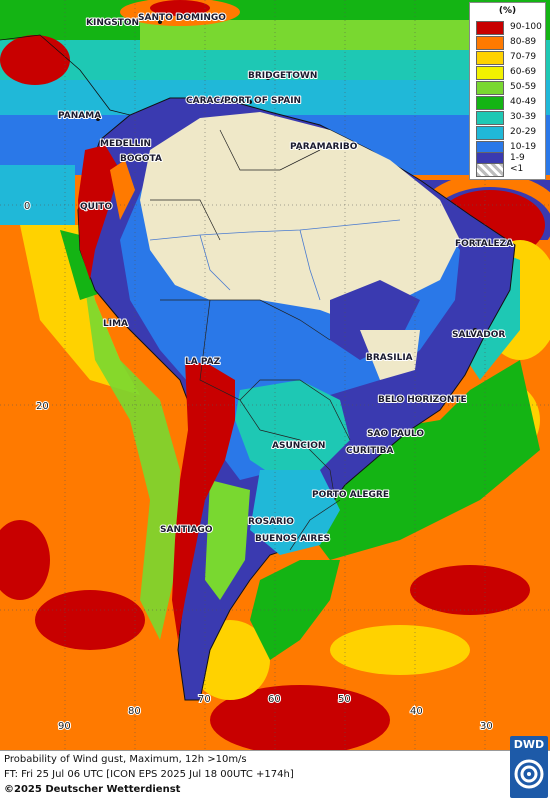  I want to click on city-label: BRIDGETOWN, so click(282, 76).